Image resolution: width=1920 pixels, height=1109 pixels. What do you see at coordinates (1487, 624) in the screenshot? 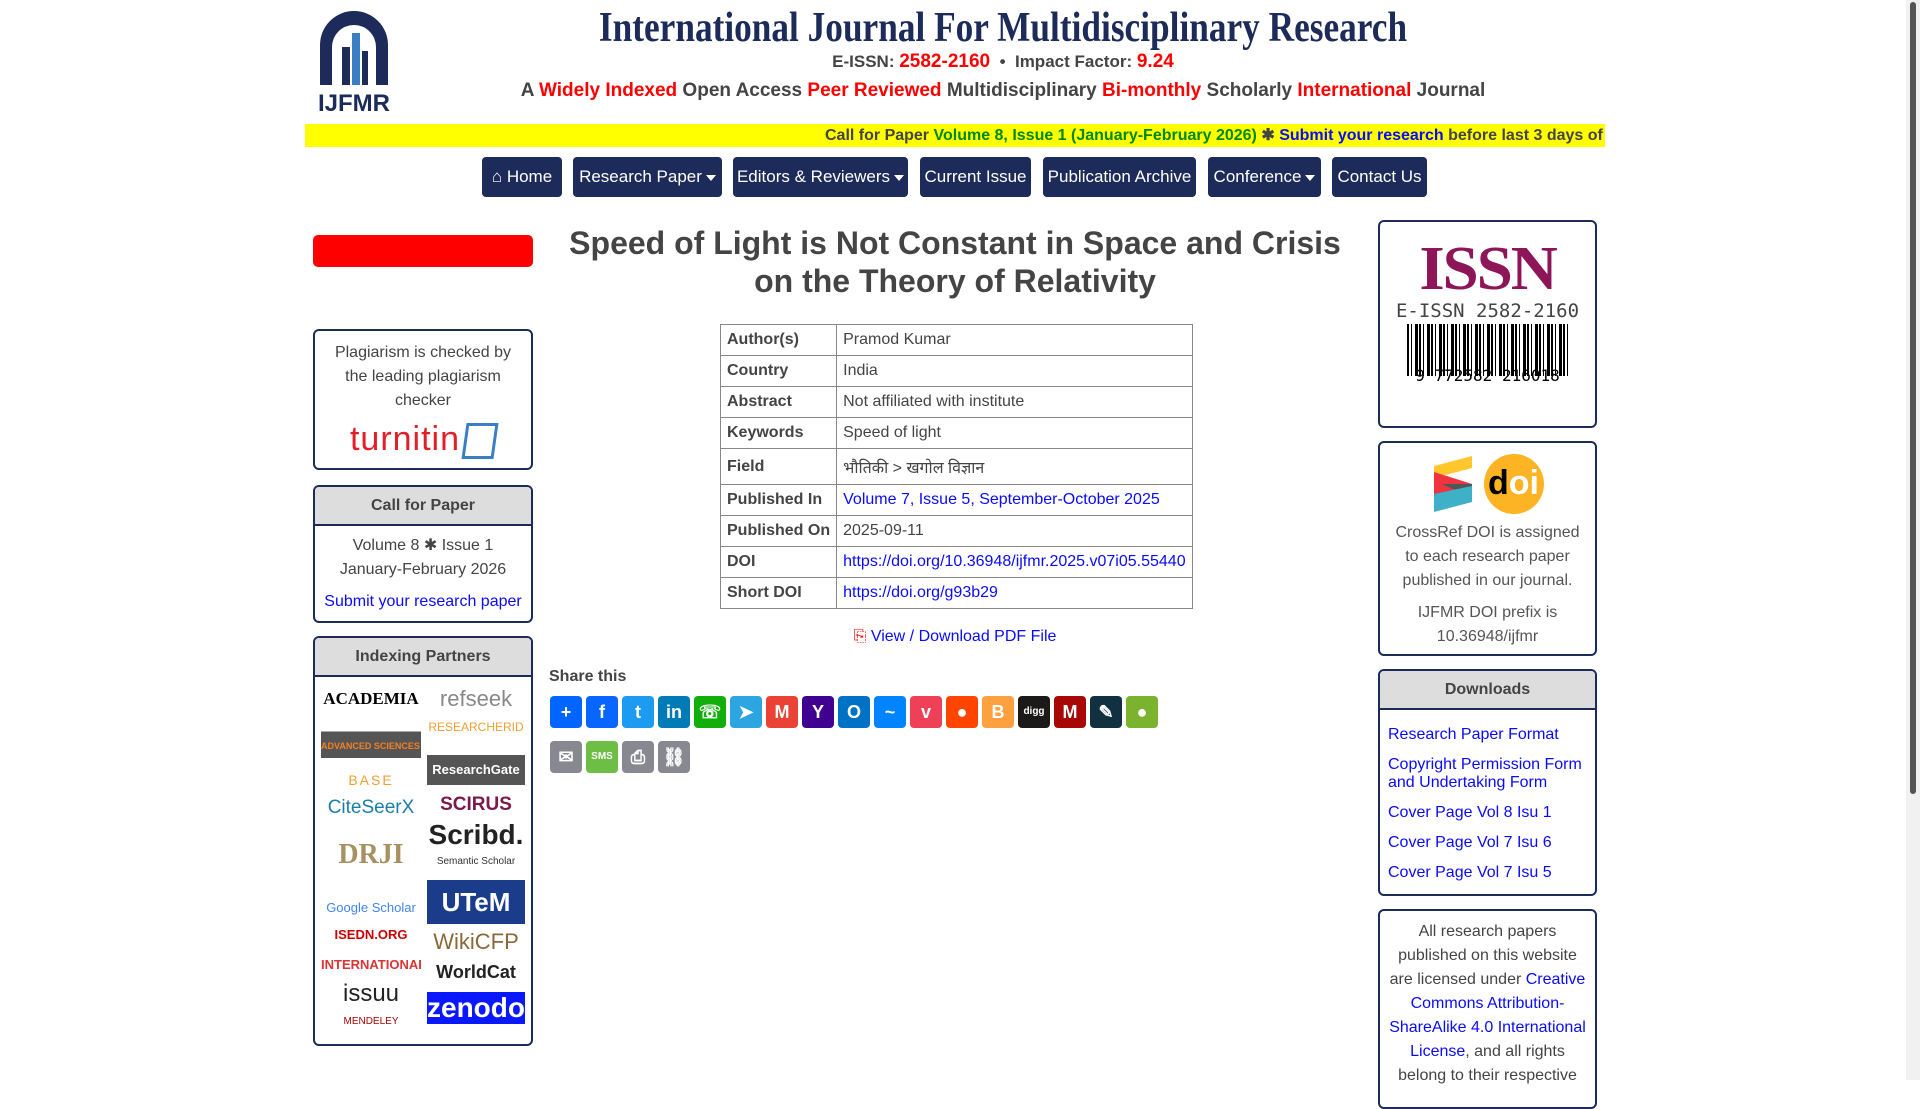
I see `doi-prefix: IJFMR DOI prefix is 10.36948/ijfmr` at bounding box center [1487, 624].